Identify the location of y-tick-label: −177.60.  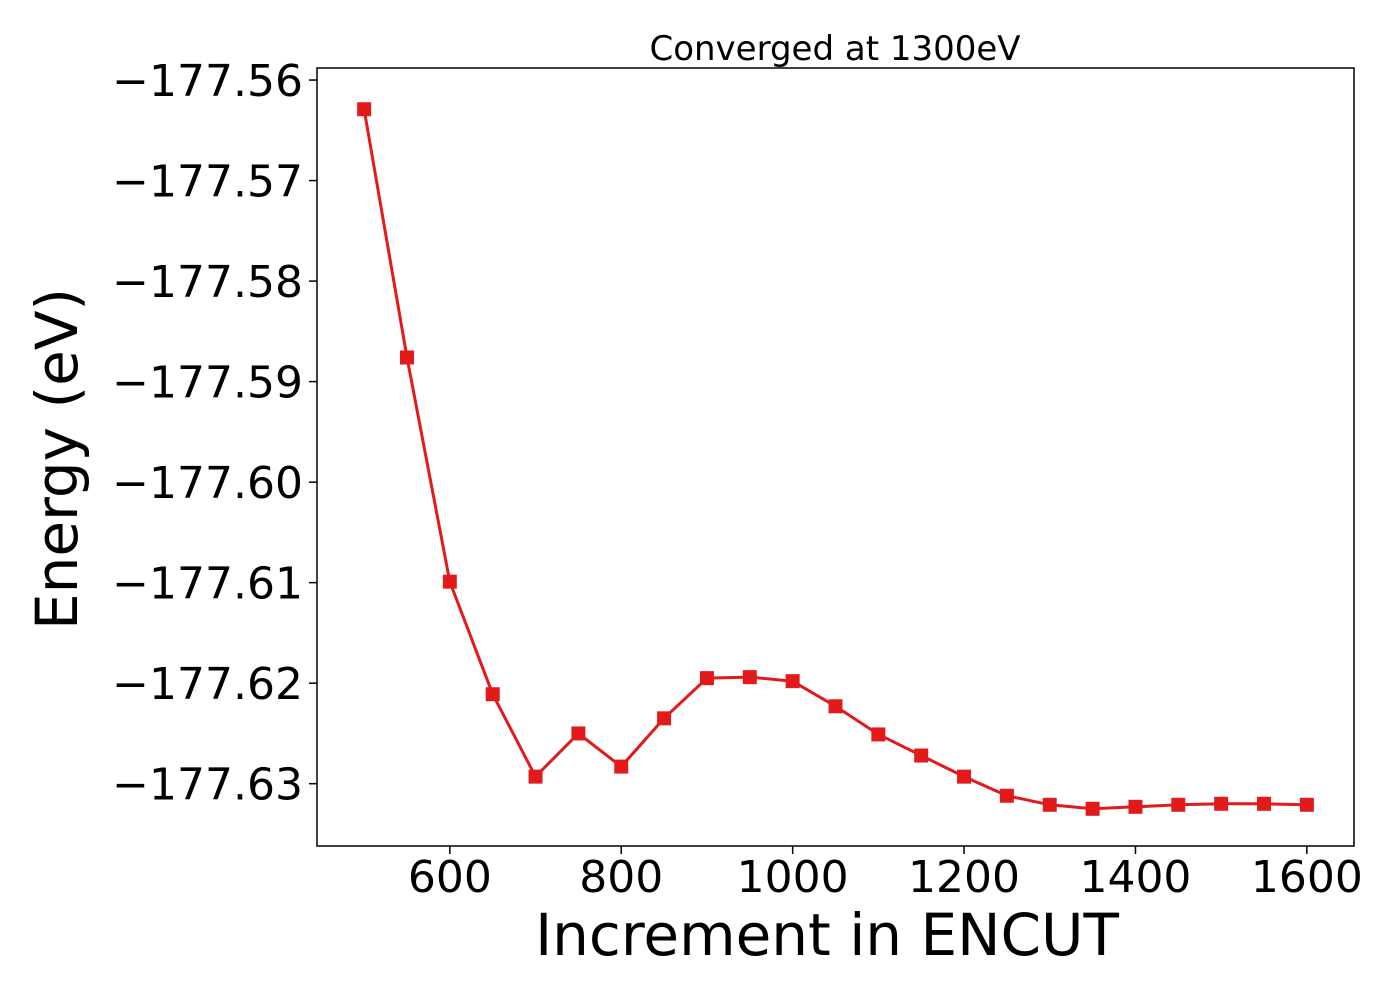
(207, 483).